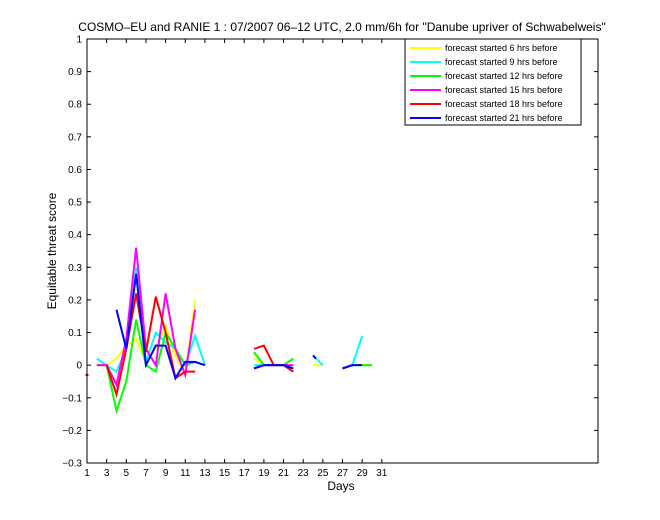  What do you see at coordinates (245, 473) in the screenshot?
I see `x-tick-label: 17` at bounding box center [245, 473].